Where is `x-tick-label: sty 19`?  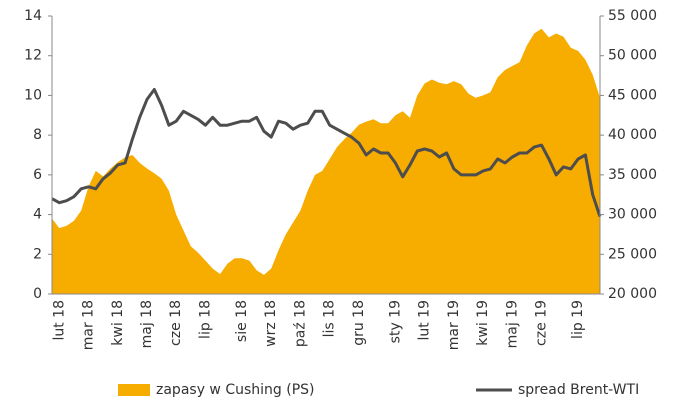
x-tick-label: sty 19 is located at coordinates (395, 321).